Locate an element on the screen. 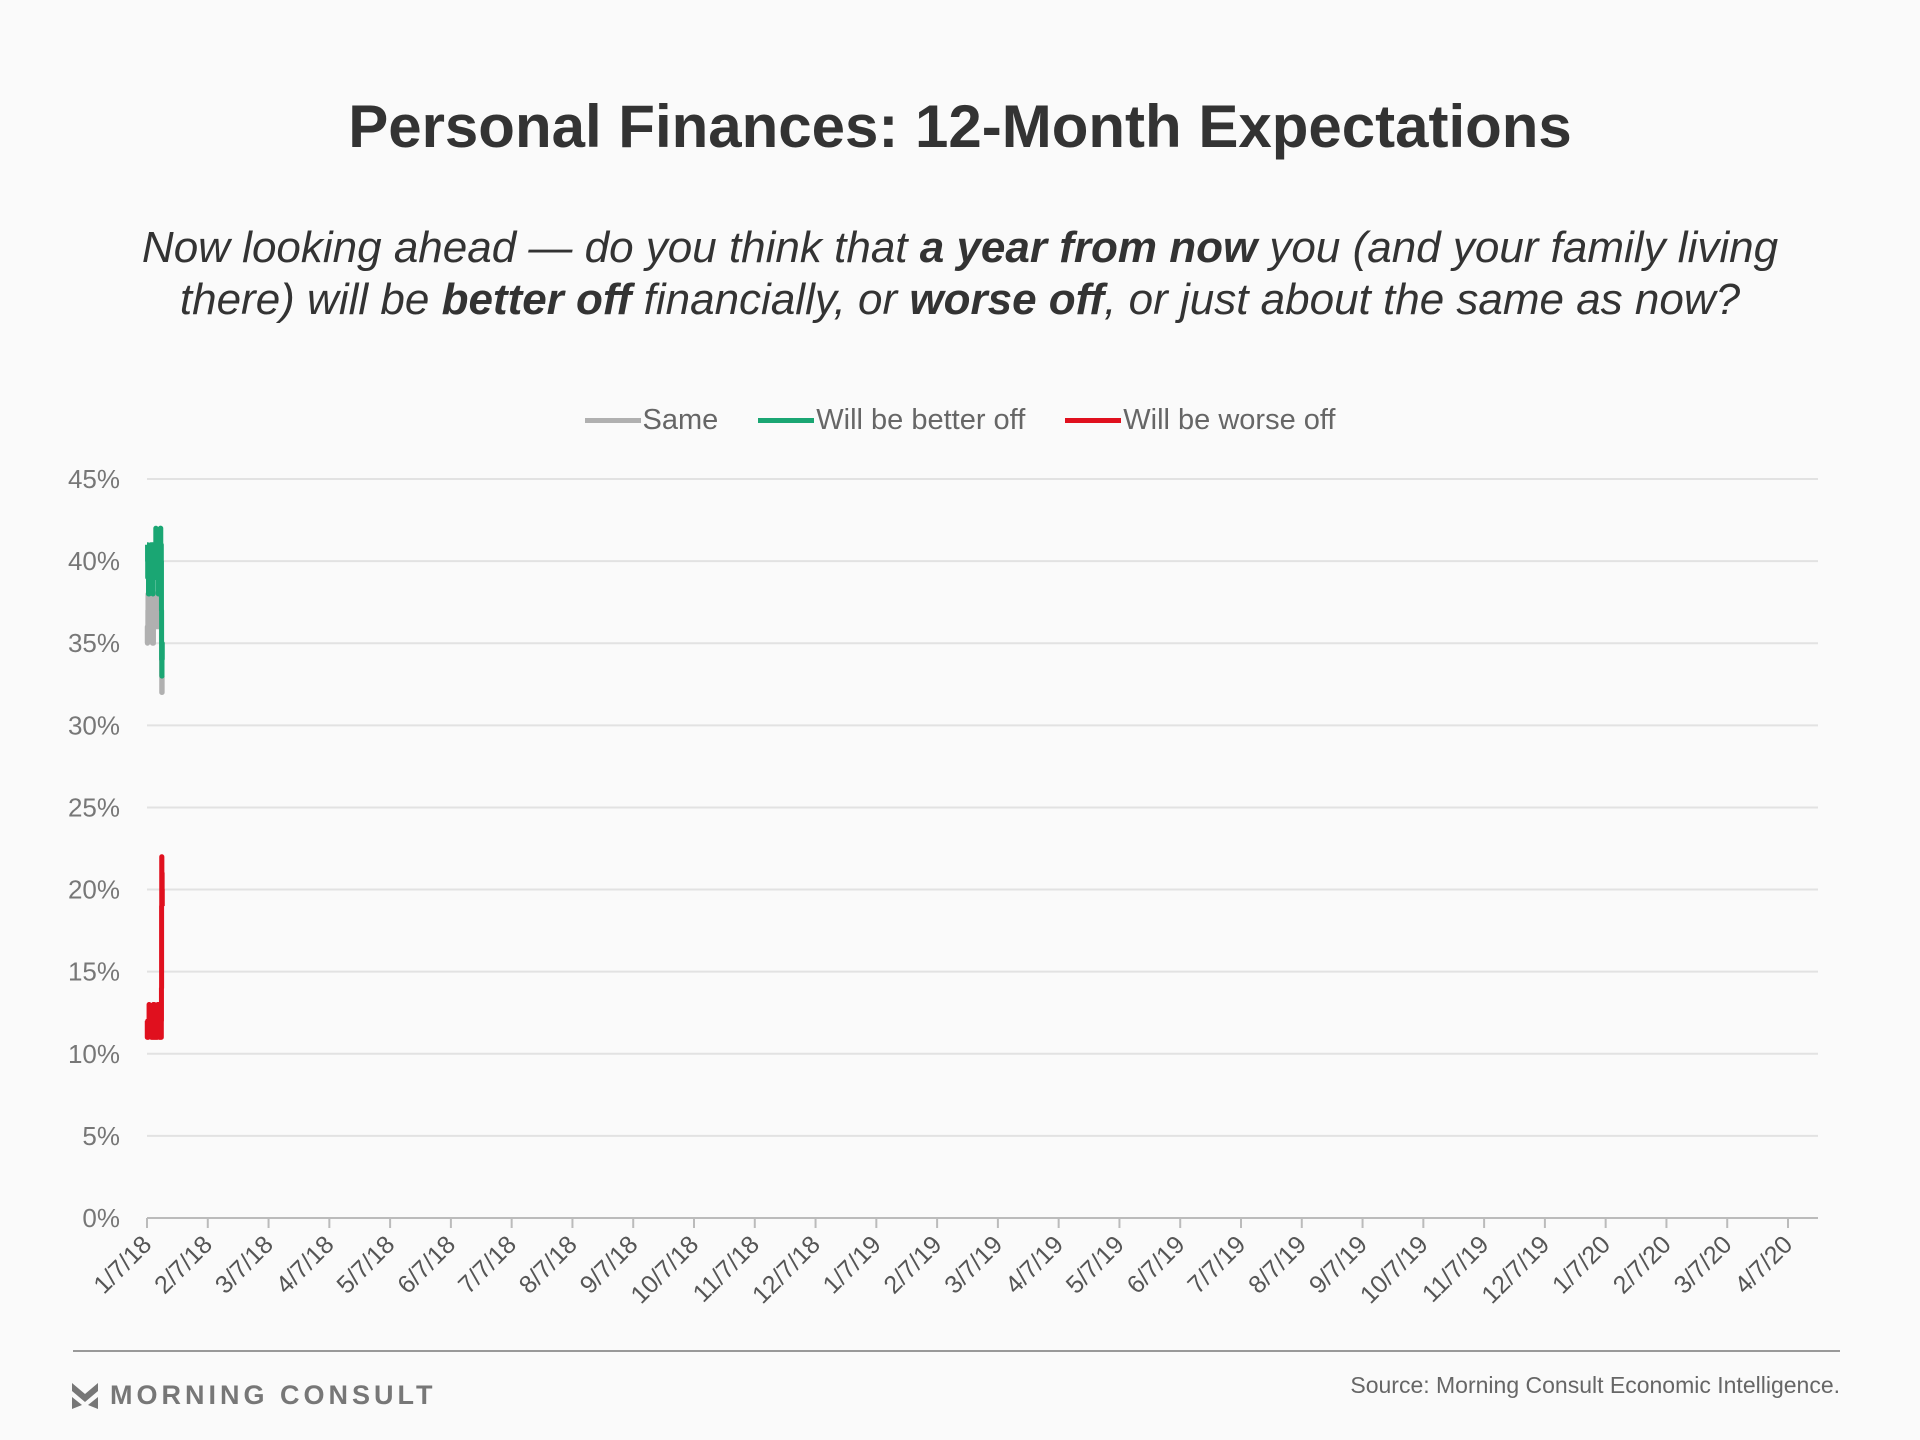 Image resolution: width=1920 pixels, height=1440 pixels. y-tick-label: 45% is located at coordinates (94, 479).